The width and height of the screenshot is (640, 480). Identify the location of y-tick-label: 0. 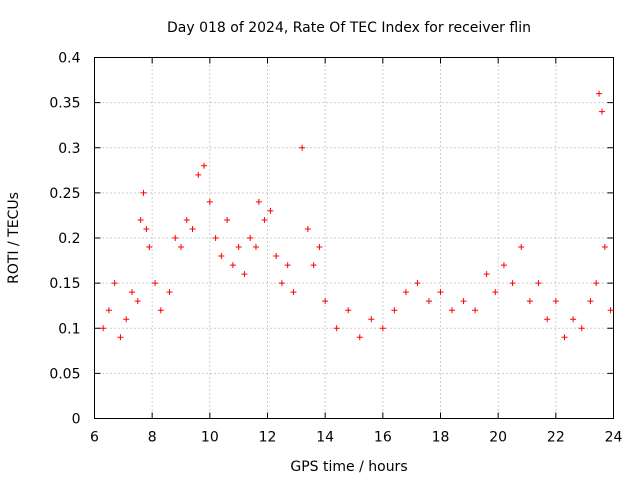
(76, 420).